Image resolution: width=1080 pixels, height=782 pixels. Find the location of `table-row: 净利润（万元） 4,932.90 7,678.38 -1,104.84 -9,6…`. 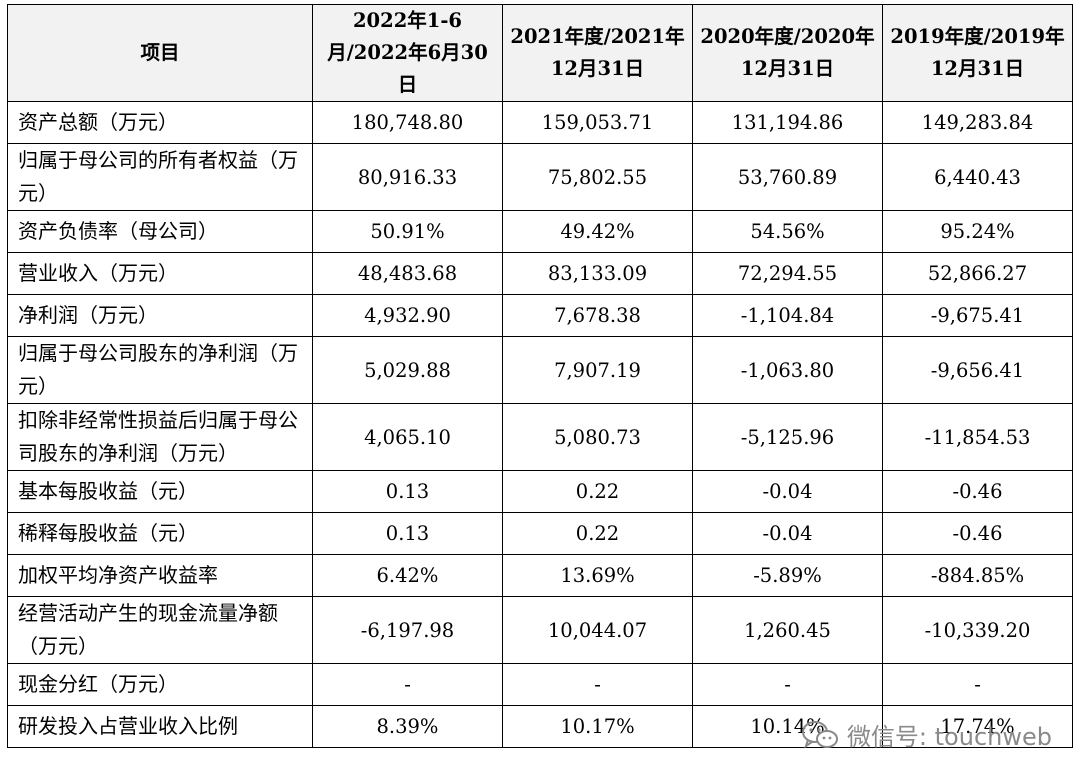

table-row: 净利润（万元） 4,932.90 7,678.38 -1,104.84 -9,6… is located at coordinates (540, 315).